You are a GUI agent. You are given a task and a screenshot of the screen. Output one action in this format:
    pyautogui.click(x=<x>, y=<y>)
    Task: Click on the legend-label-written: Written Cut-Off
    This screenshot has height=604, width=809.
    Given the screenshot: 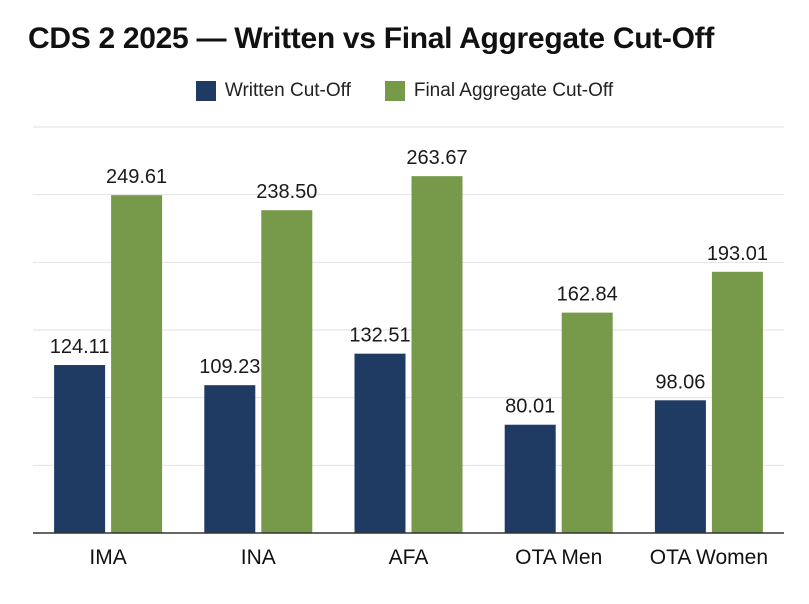 What is the action you would take?
    pyautogui.click(x=287, y=90)
    